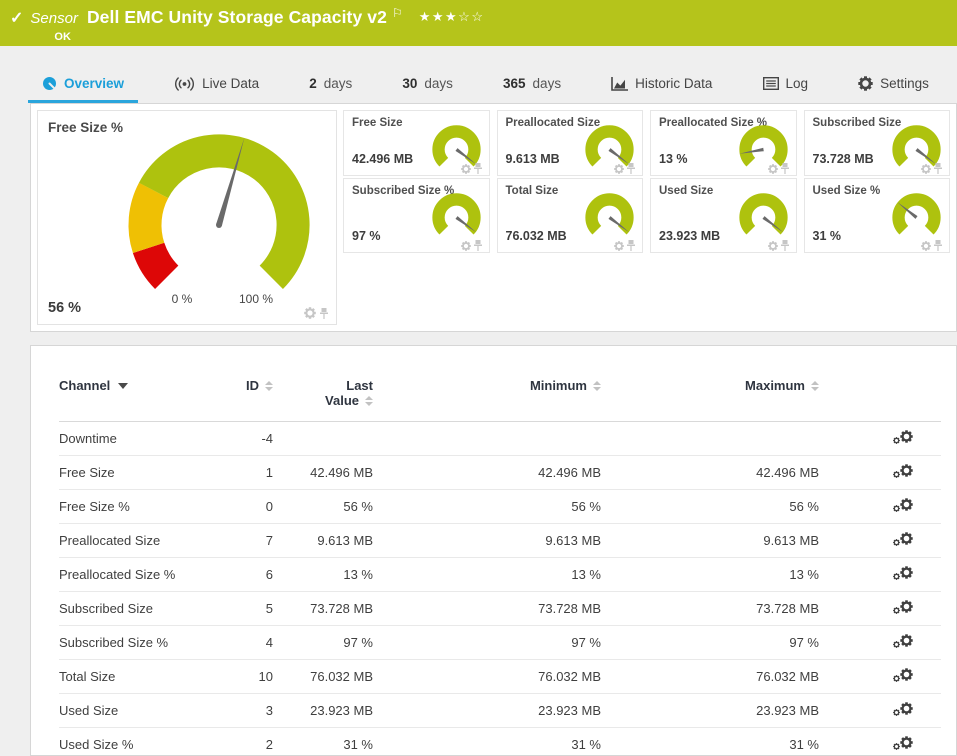 The image size is (957, 756). I want to click on column-header-id: ID, so click(253, 393).